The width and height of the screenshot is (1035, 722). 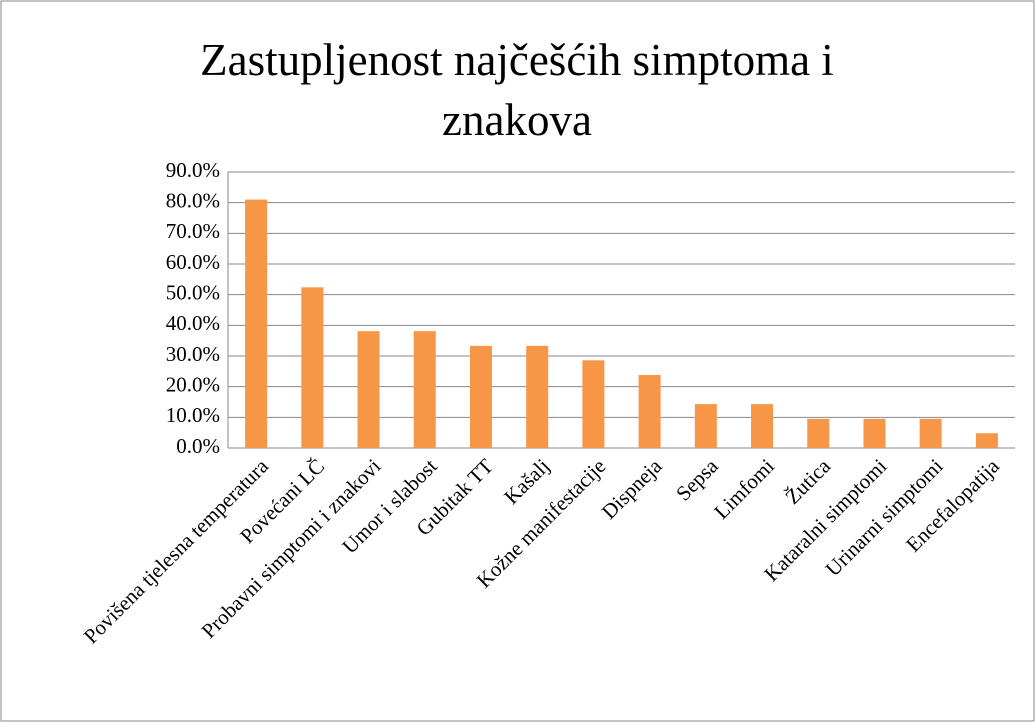 What do you see at coordinates (193, 354) in the screenshot?
I see `y-tick-label: 30.0%` at bounding box center [193, 354].